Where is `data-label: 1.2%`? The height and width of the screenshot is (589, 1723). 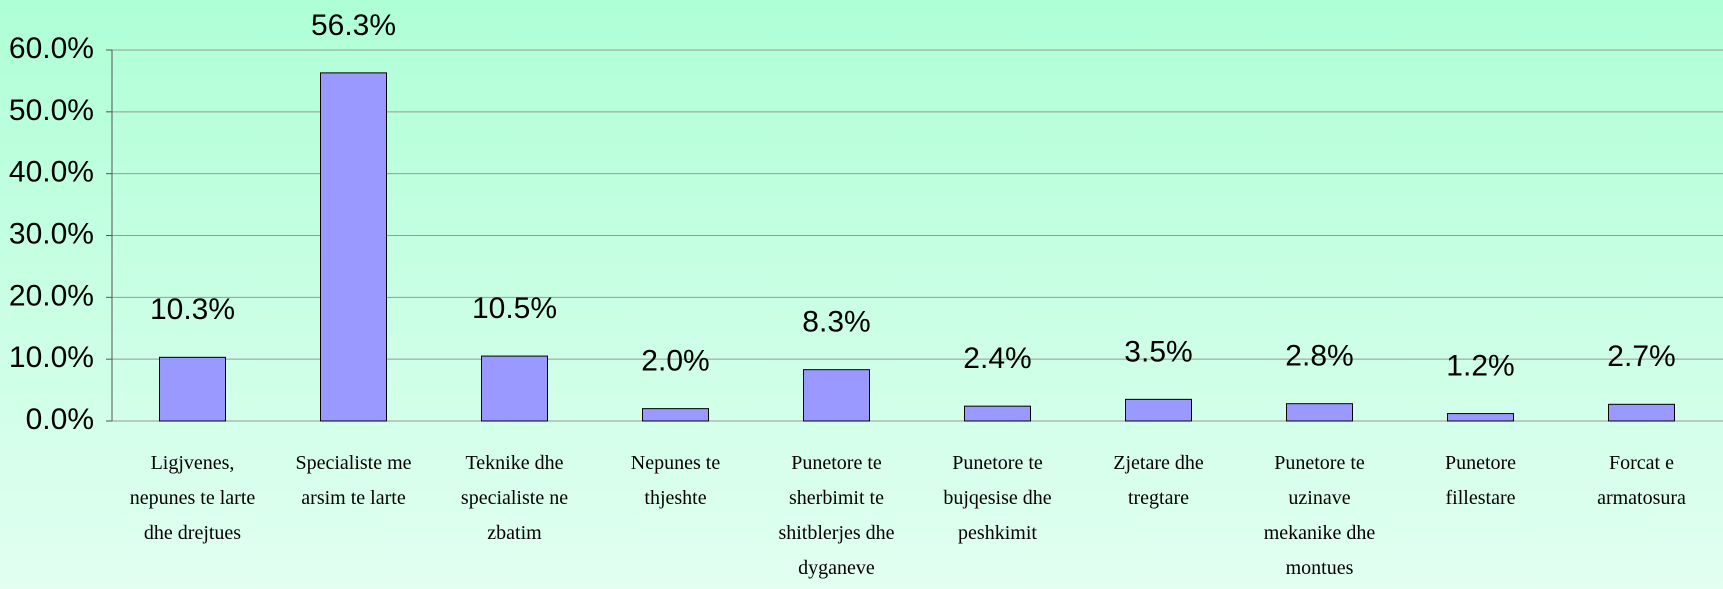
data-label: 1.2% is located at coordinates (1480, 366).